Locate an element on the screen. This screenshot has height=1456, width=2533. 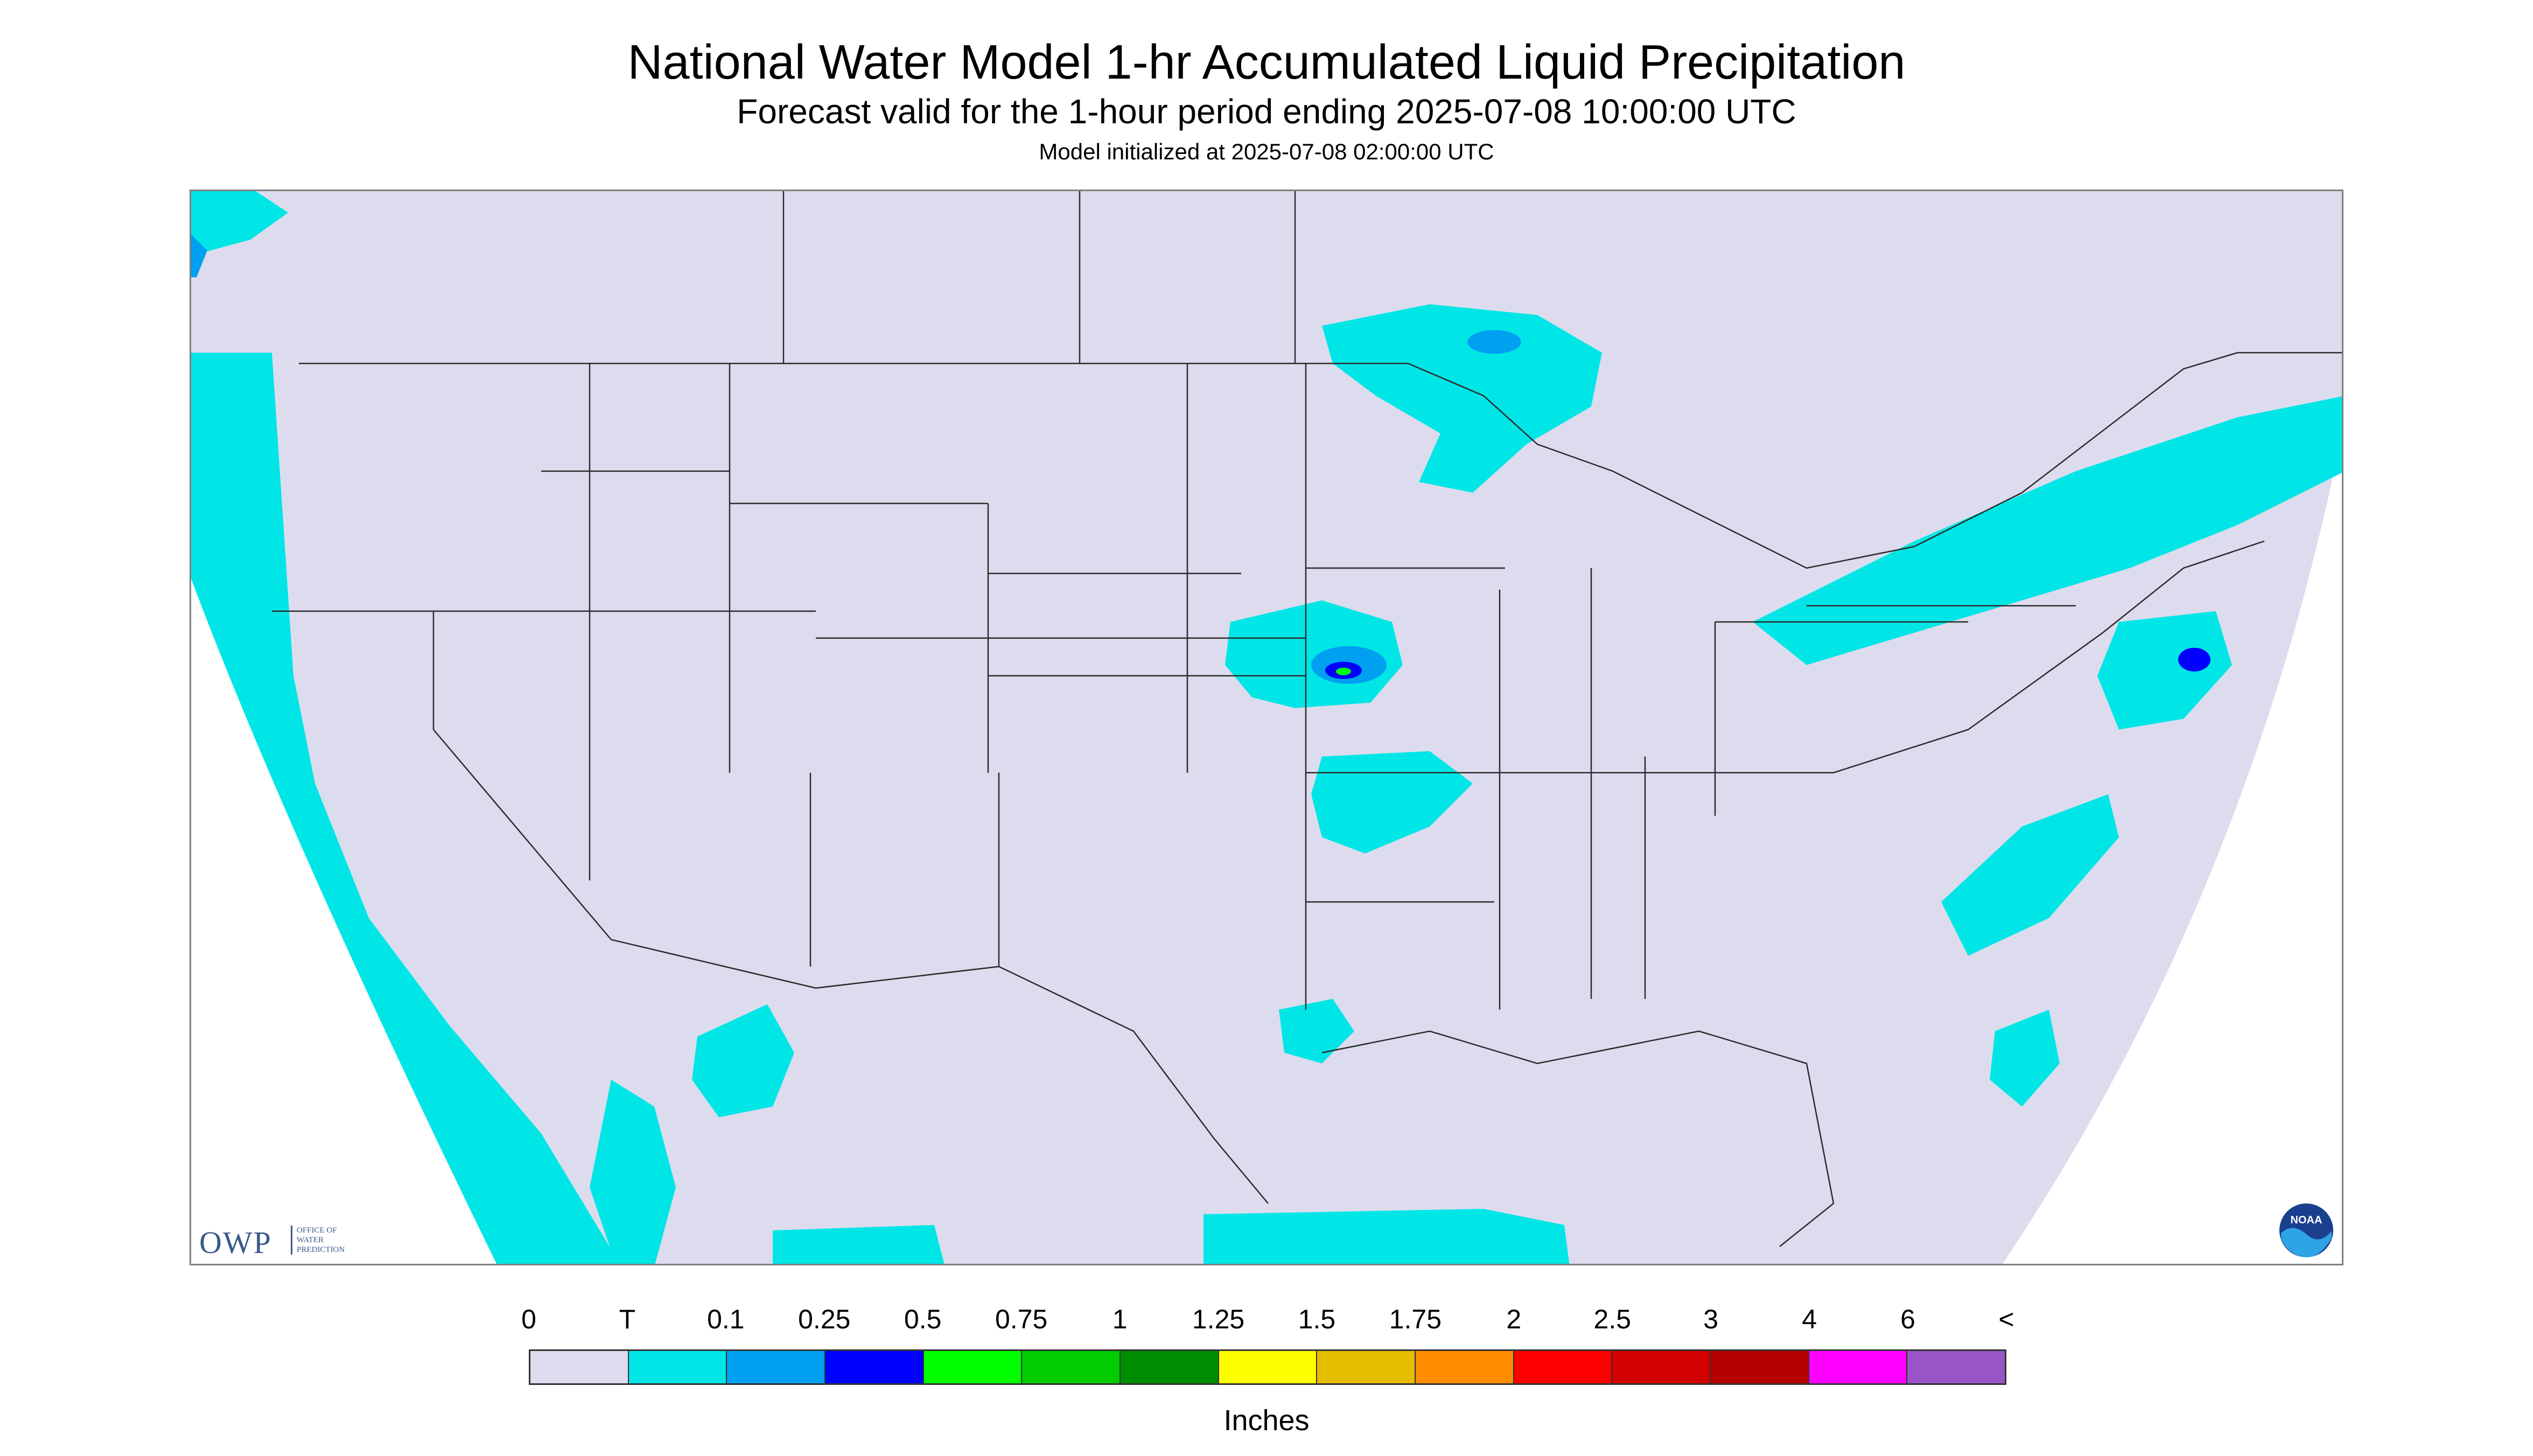
legend-tick-label: 3 is located at coordinates (1711, 1319).